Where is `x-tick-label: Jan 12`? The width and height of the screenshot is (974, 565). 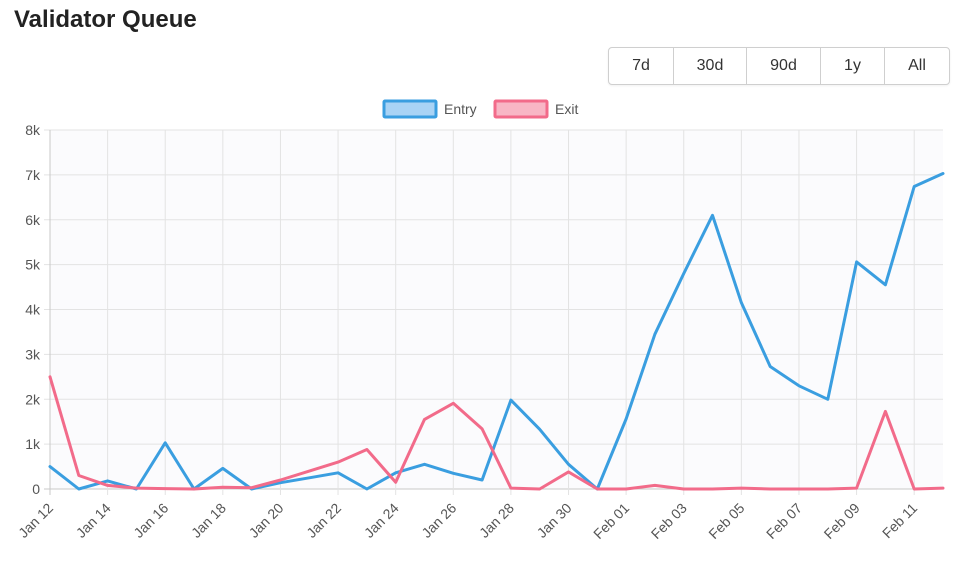
x-tick-label: Jan 12 is located at coordinates (35, 520).